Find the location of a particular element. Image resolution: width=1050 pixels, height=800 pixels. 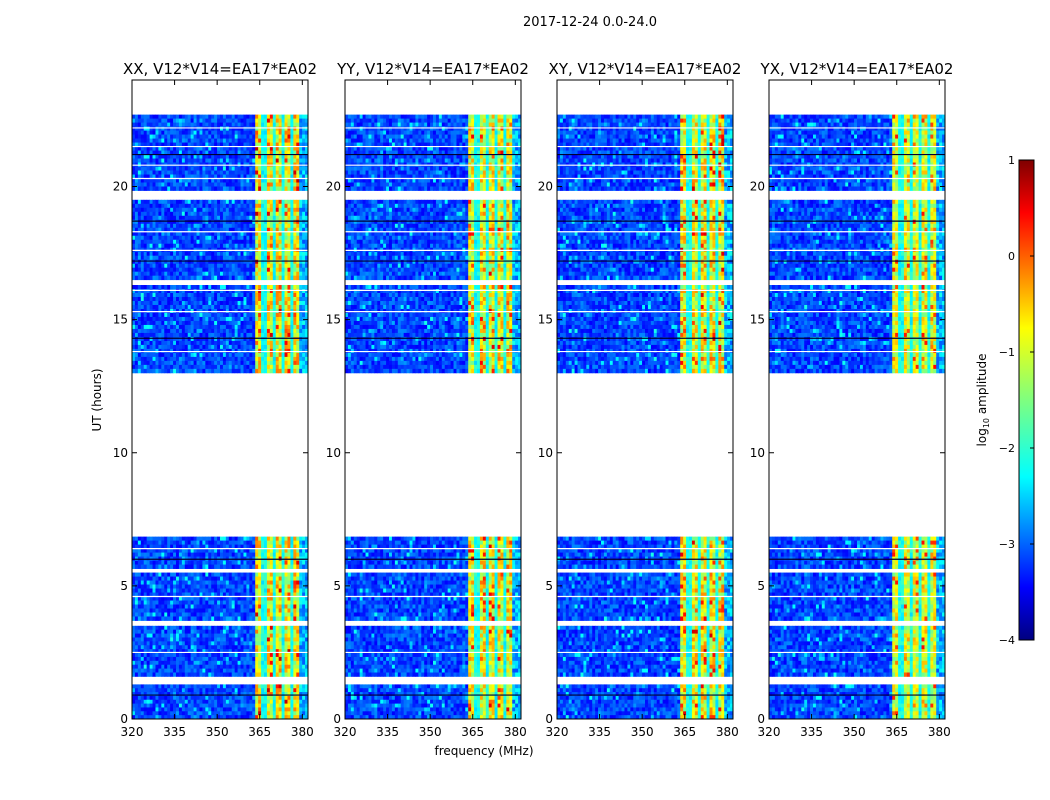

colorbar-tick-label: −4 is located at coordinates (1007, 640).